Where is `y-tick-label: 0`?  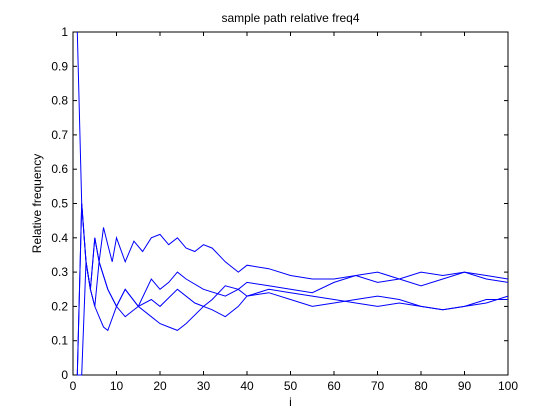 y-tick-label: 0 is located at coordinates (64, 375).